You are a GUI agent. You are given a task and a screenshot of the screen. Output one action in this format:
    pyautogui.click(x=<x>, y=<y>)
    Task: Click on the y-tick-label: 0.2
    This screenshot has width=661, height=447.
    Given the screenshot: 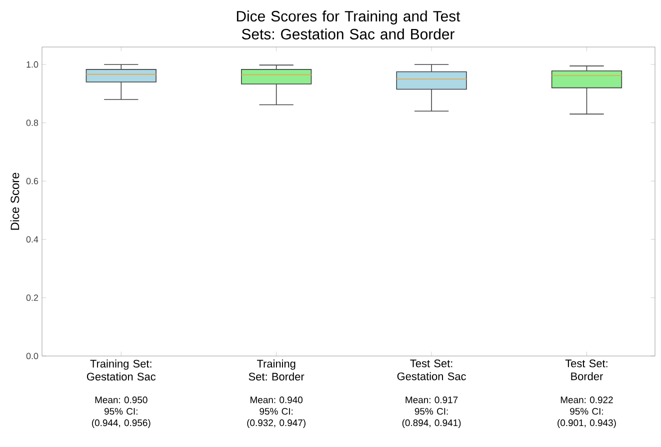 What is the action you would take?
    pyautogui.click(x=32, y=297)
    